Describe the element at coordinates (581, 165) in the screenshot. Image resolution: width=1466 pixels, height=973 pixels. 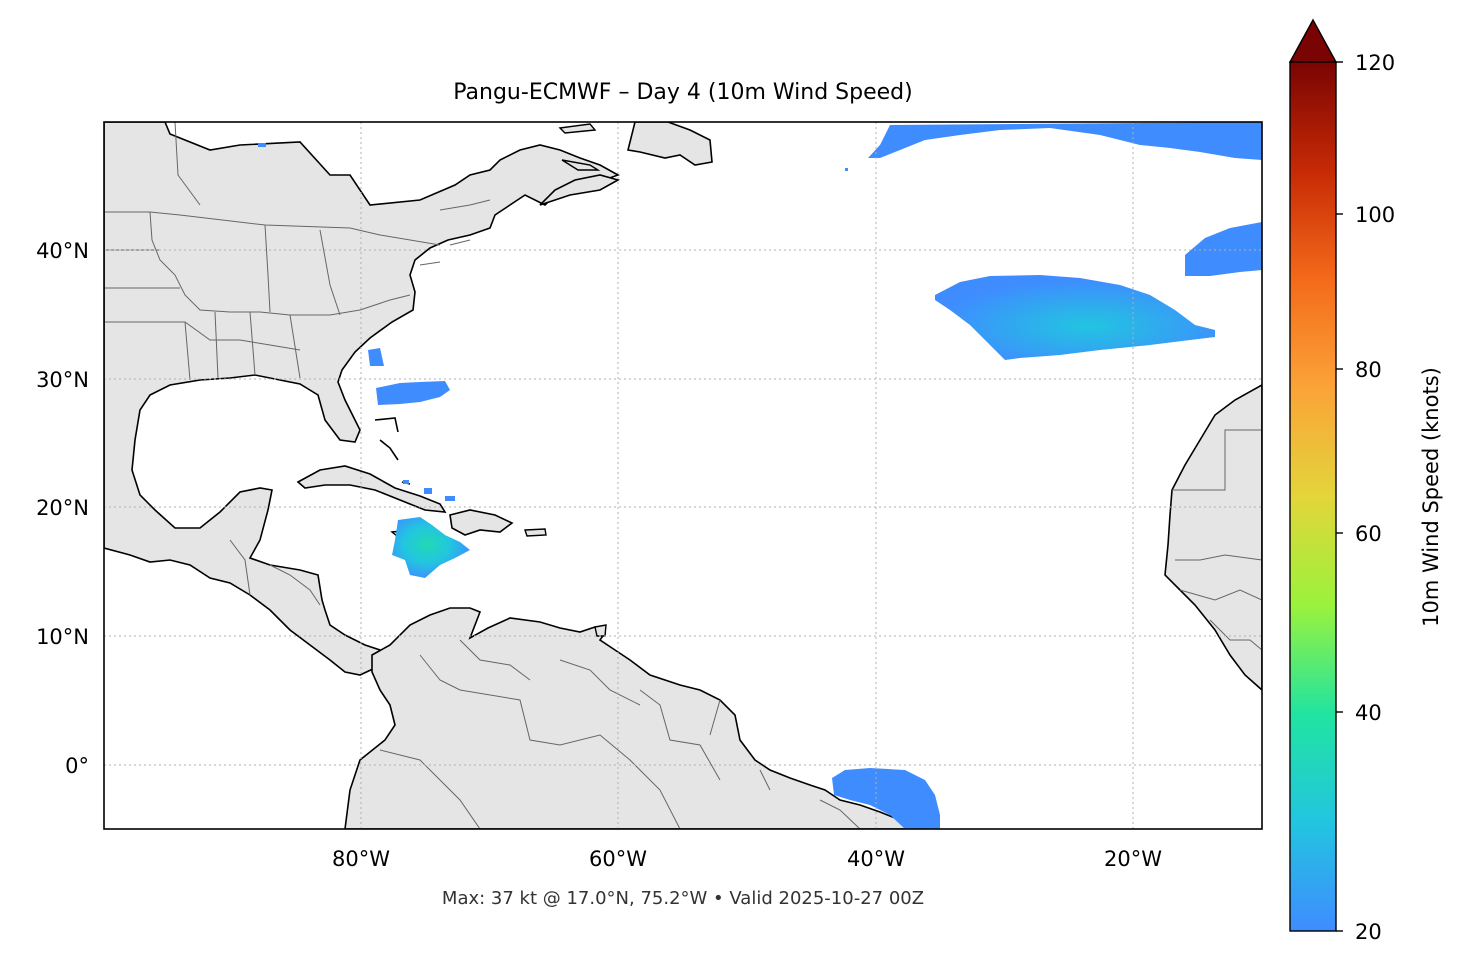
I see `pei-island` at that location.